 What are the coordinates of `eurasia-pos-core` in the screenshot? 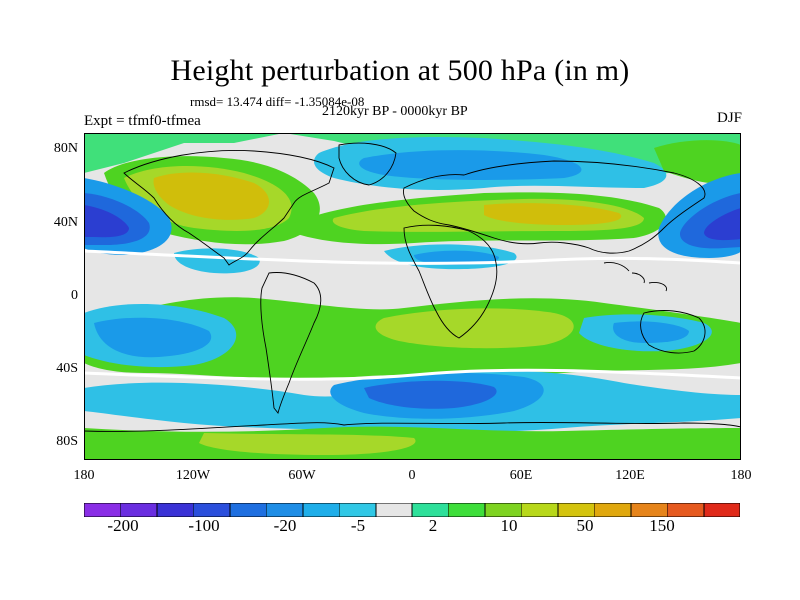 It's located at (553, 214).